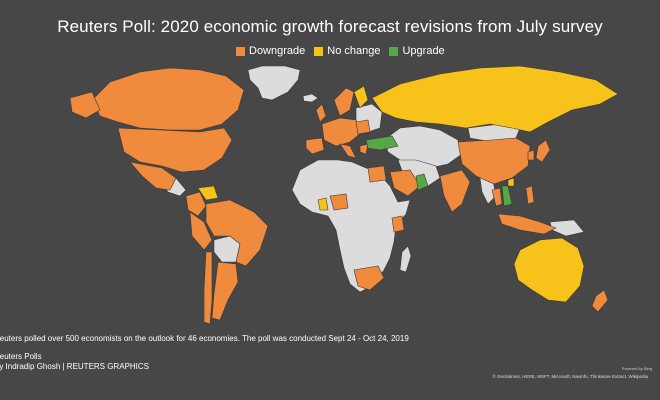  I want to click on credit-text: By Indradip Ghosh | REUTERS GRAPHICS, so click(75, 366).